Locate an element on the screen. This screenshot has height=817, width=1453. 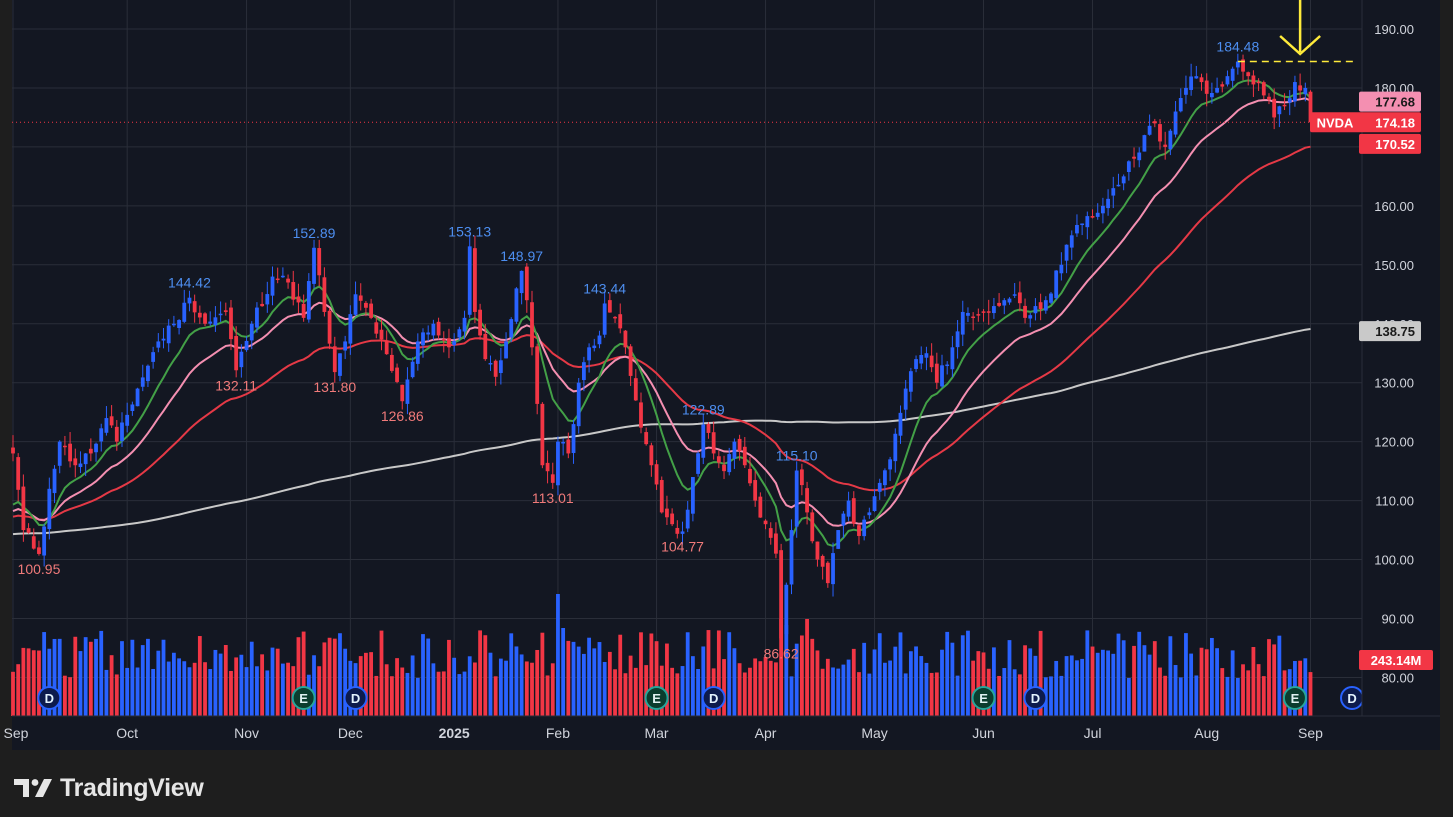
brand: TradingView is located at coordinates (109, 788).